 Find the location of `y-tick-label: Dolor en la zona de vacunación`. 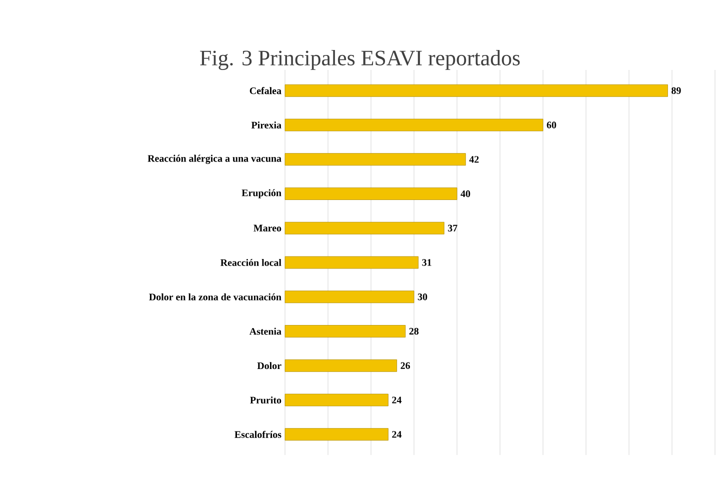

y-tick-label: Dolor en la zona de vacunación is located at coordinates (215, 296).